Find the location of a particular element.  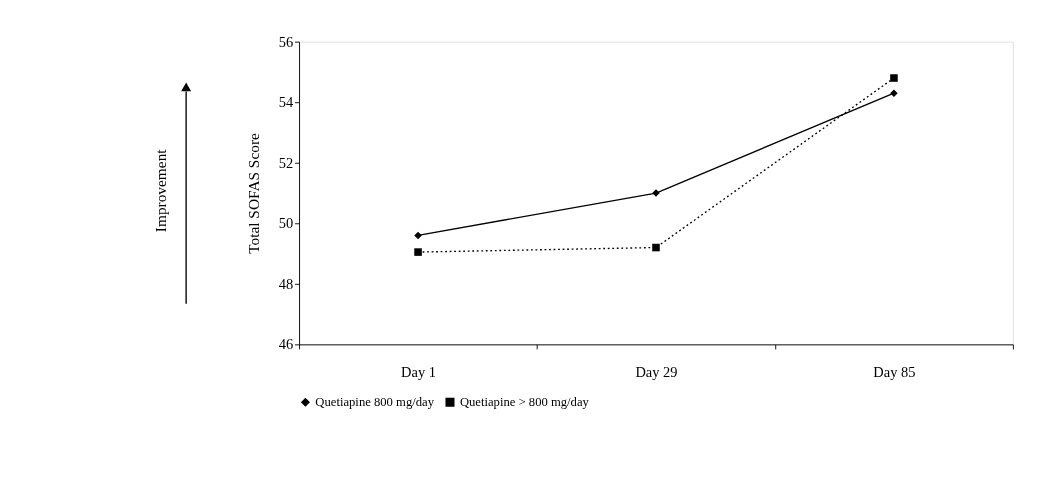

y-axis-title: Total SOFAS Score is located at coordinates (253, 193).